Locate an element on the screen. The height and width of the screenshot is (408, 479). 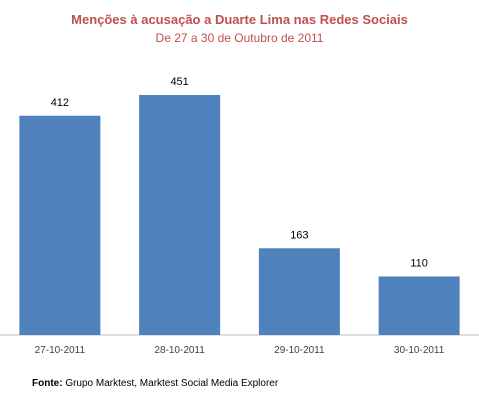
chart-subtitle: De 27 a 30 de Outubro de 2011 is located at coordinates (239, 38).